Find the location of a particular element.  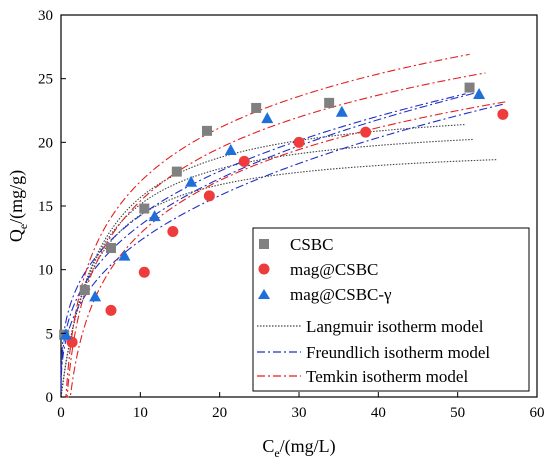

y-tick-label: 20 is located at coordinates (45, 143).